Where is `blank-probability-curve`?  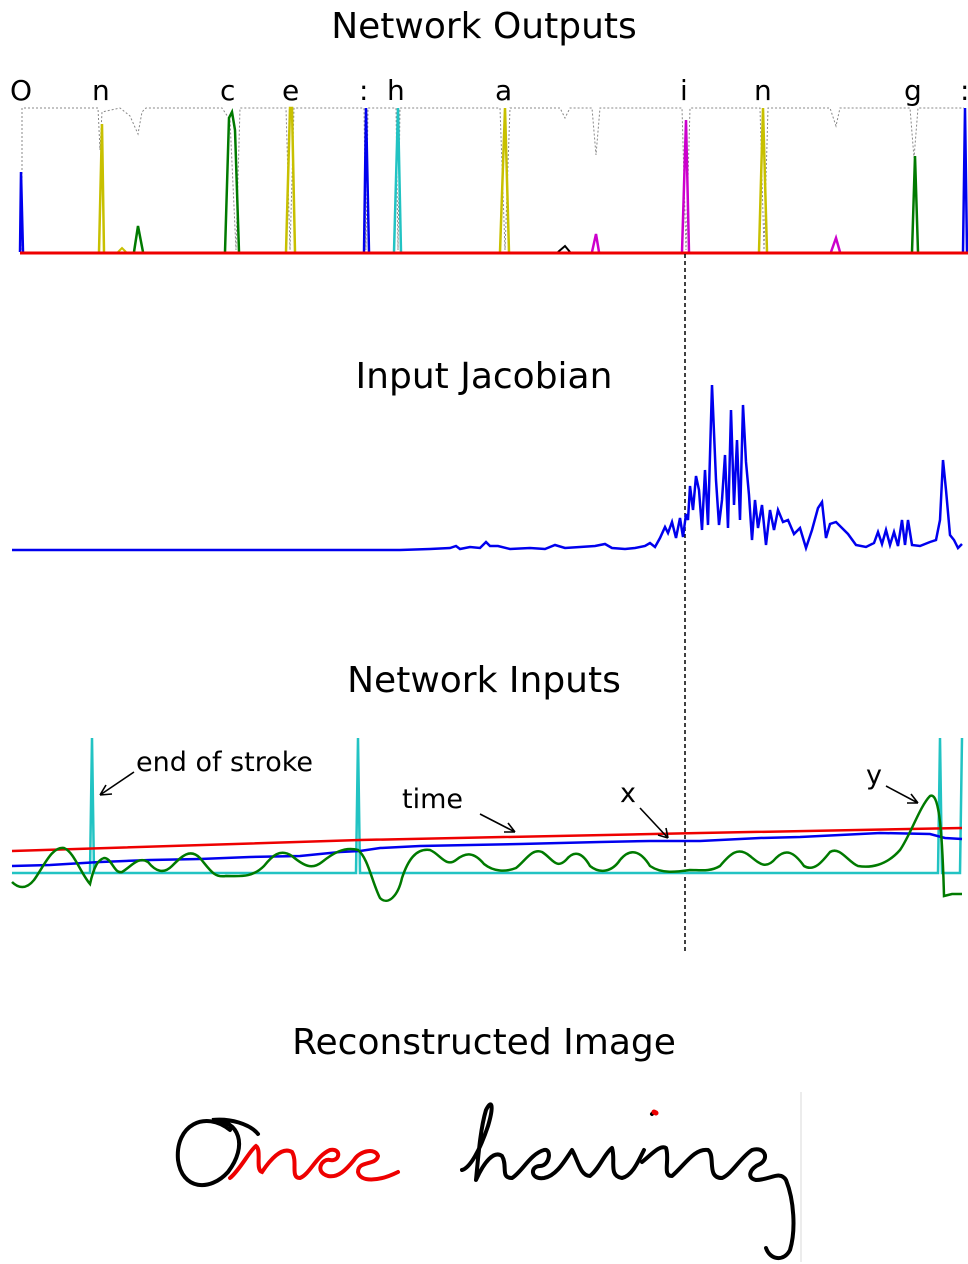
blank-probability-curve is located at coordinates (492, 179).